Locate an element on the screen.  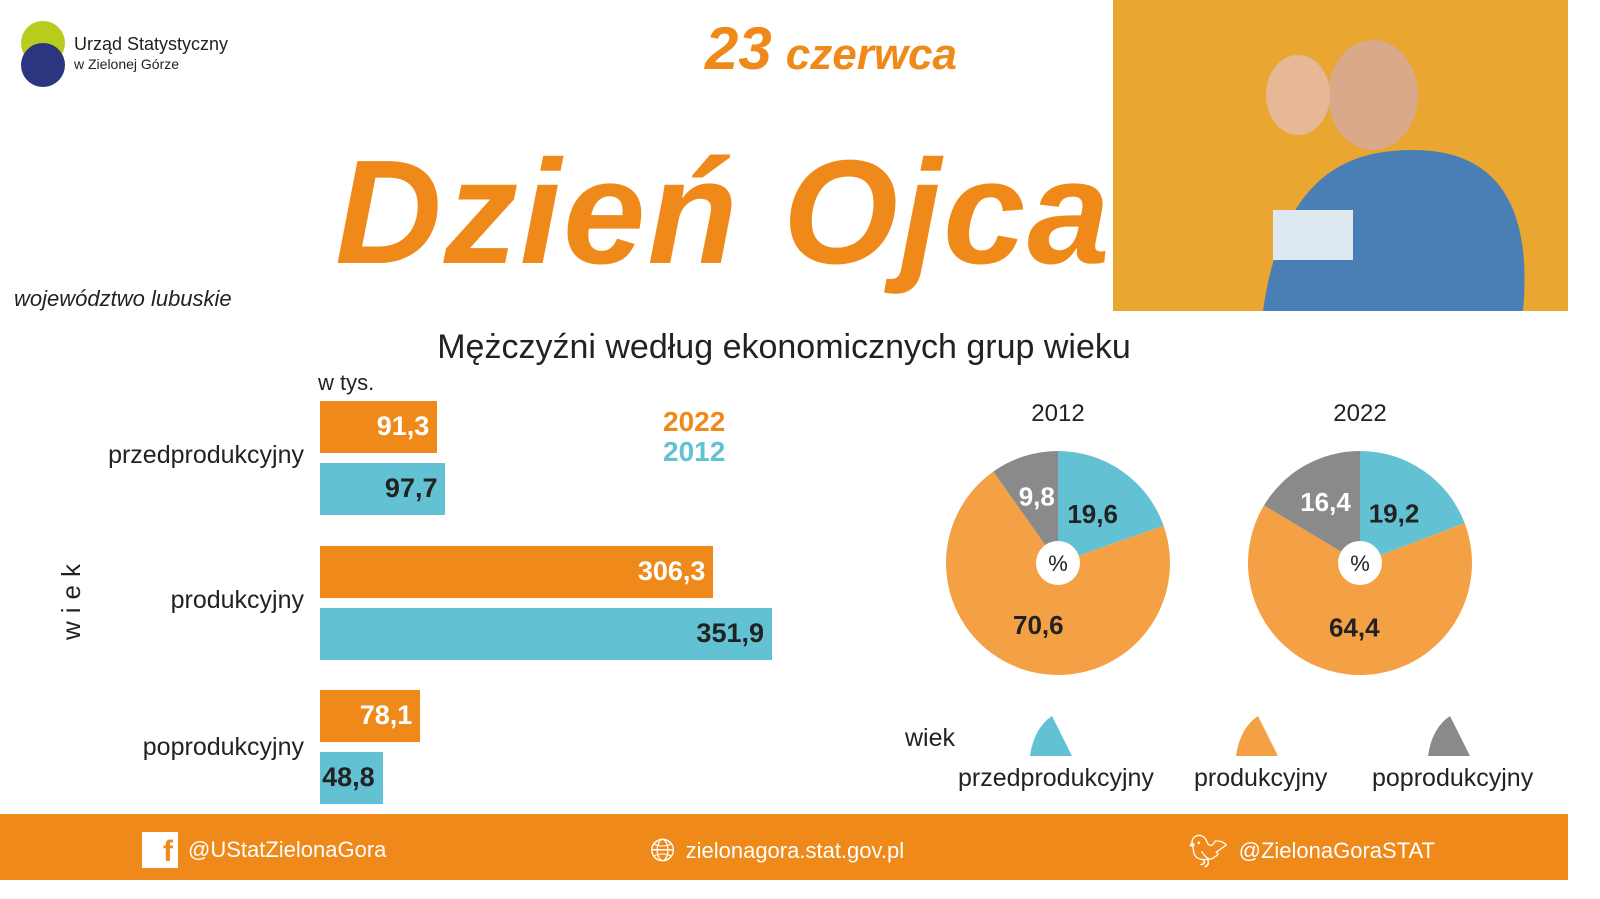
pie-legend-item: przedprodukcyjny is located at coordinates (1056, 778).